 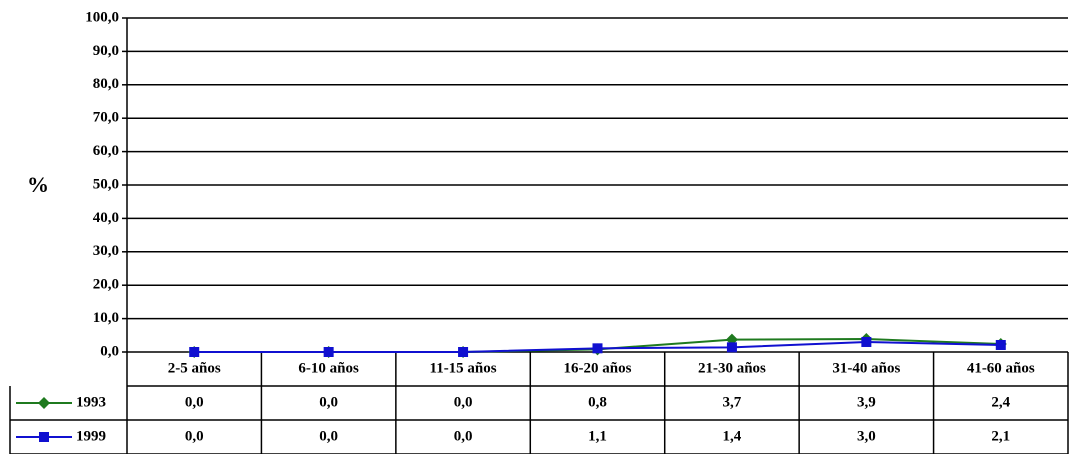 What do you see at coordinates (866, 402) in the screenshot?
I see `table-value: 3,9` at bounding box center [866, 402].